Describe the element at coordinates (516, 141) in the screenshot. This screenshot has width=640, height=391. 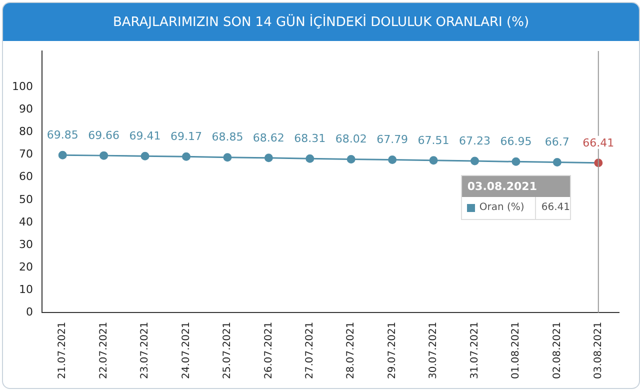
I see `data-label: 66.95` at that location.